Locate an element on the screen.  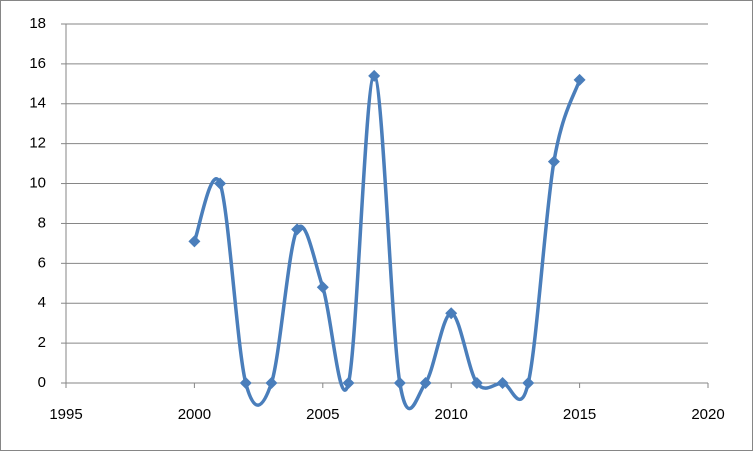
y-tick-label: 4 is located at coordinates (42, 302).